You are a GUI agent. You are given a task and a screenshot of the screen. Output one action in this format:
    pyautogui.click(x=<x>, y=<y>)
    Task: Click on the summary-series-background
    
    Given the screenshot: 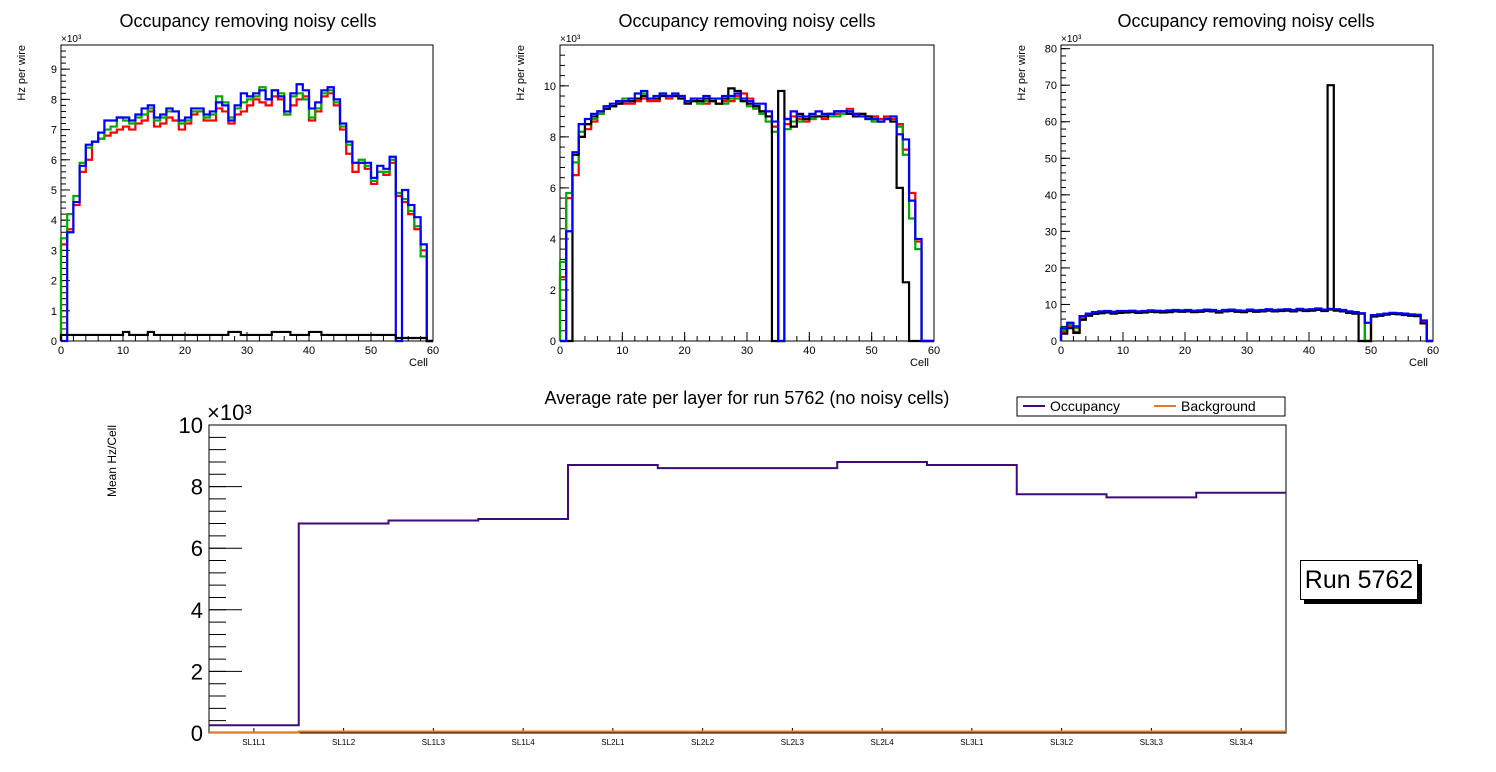 What is the action you would take?
    pyautogui.click(x=747, y=732)
    